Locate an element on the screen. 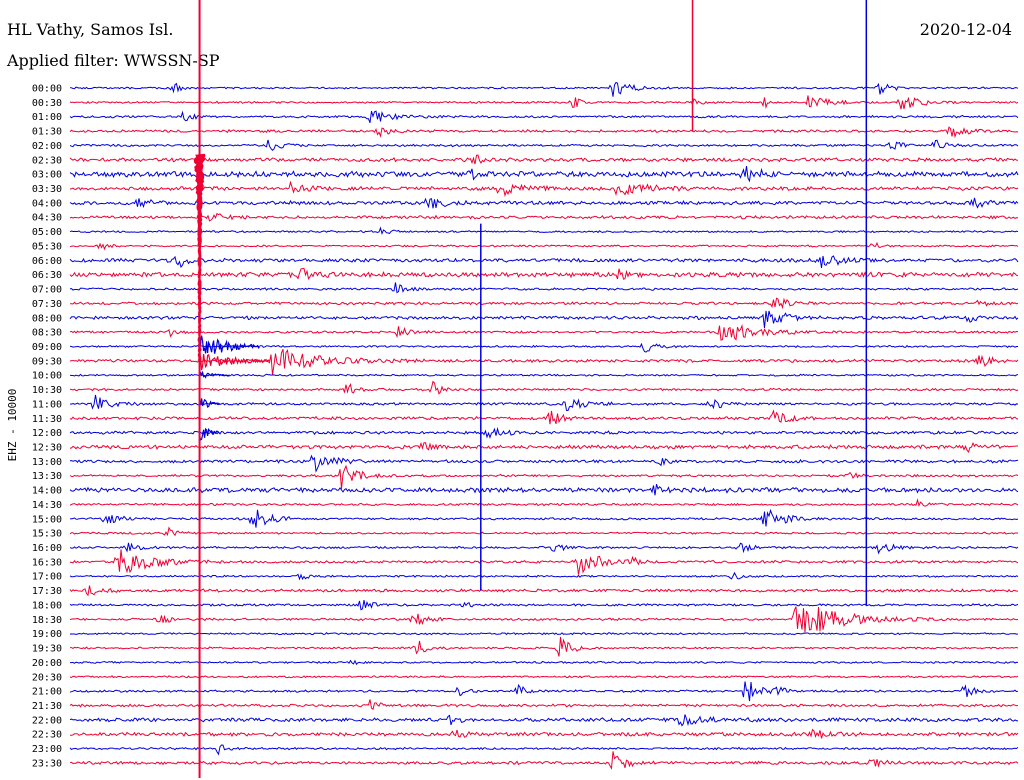 The height and width of the screenshot is (780, 1024). time-label-0730: 07:30 is located at coordinates (47, 304).